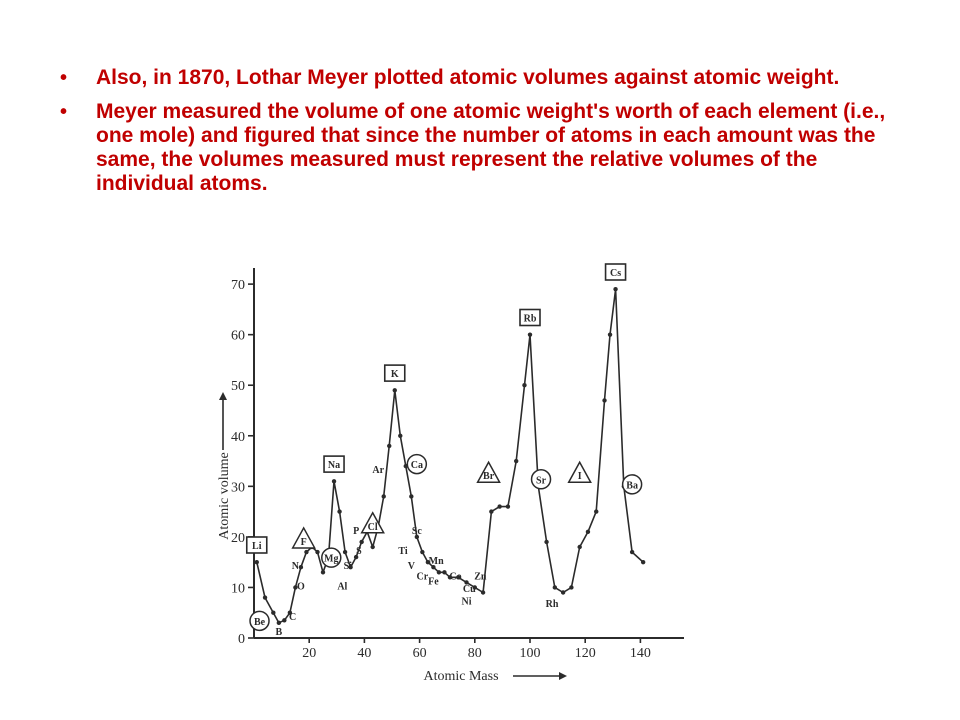 The height and width of the screenshot is (720, 960). What do you see at coordinates (238, 336) in the screenshot?
I see `y-tick-label: 60` at bounding box center [238, 336].